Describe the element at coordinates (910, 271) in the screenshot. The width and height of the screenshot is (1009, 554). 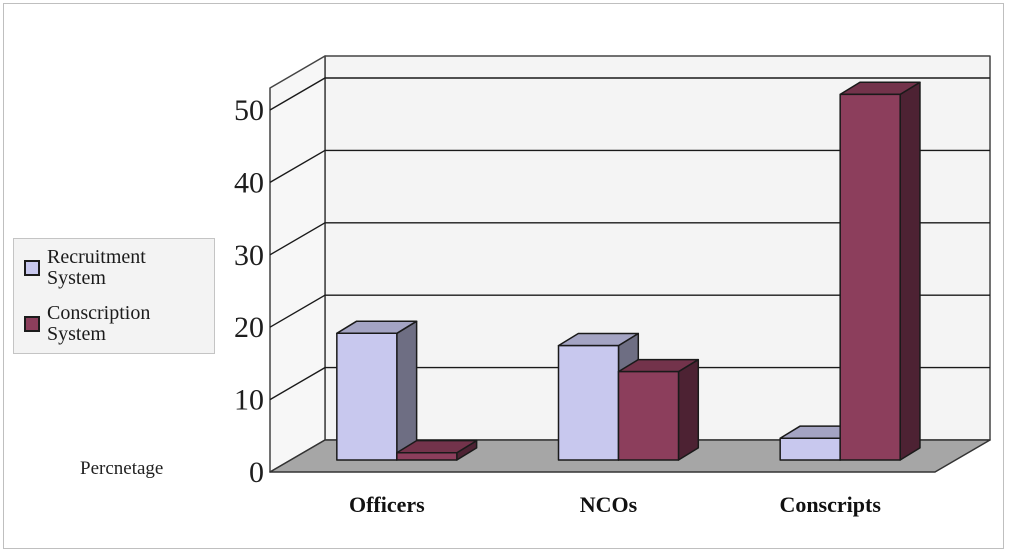
I see `bar-side-conscription-conscripts` at that location.